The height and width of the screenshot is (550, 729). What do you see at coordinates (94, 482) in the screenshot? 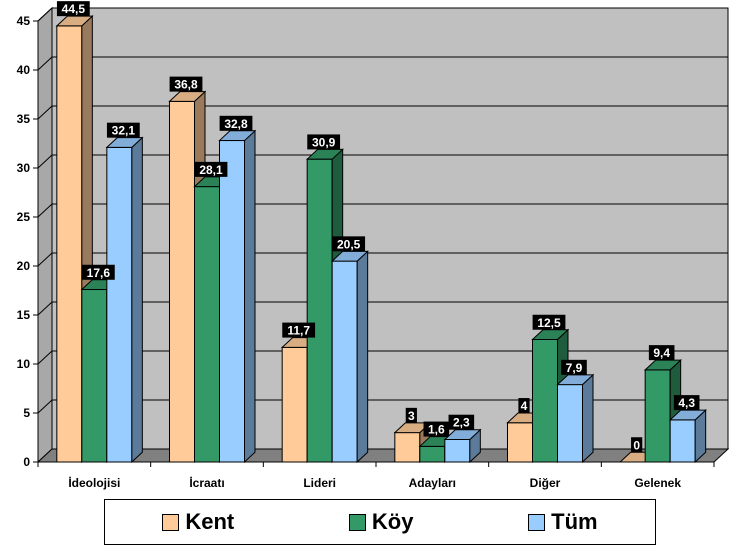
I see `category-label: İdeolojisi` at bounding box center [94, 482].